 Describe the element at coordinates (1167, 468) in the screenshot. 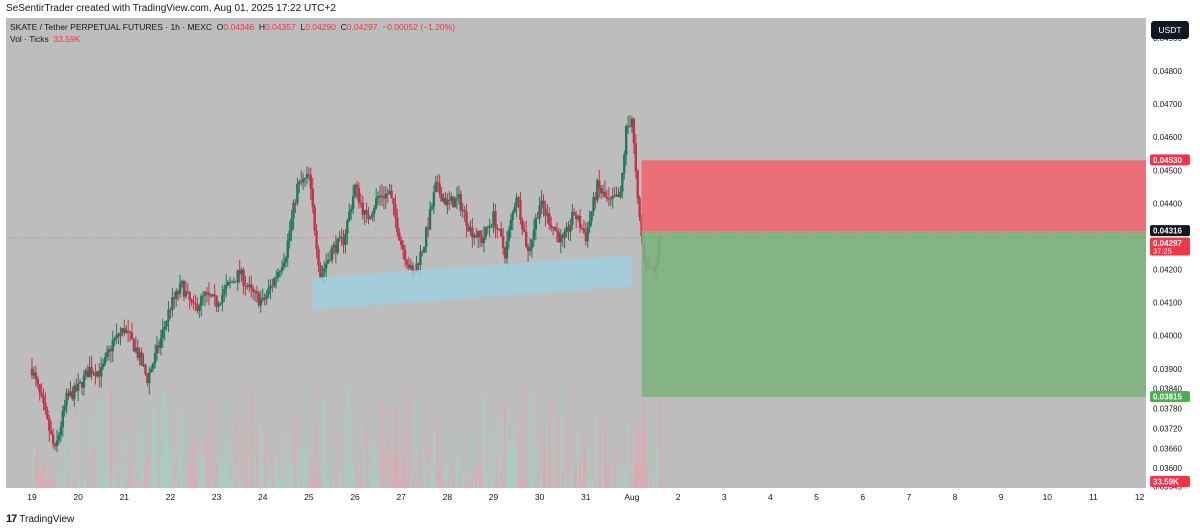

I see `y-tick-label: 0.03600` at that location.